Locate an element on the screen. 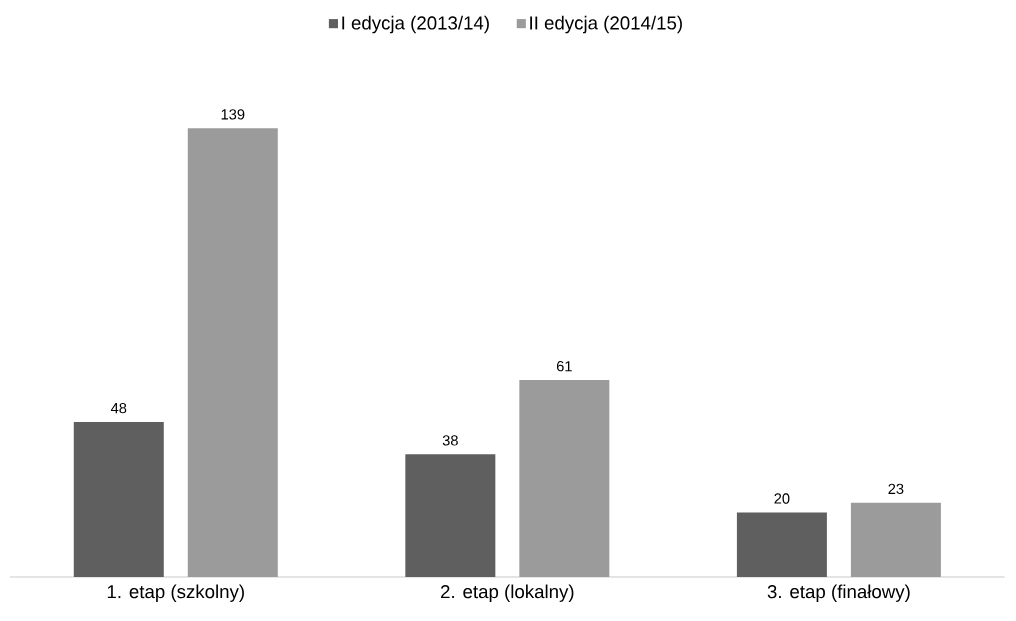 The image size is (1016, 621). data-label: 48 is located at coordinates (118, 408).